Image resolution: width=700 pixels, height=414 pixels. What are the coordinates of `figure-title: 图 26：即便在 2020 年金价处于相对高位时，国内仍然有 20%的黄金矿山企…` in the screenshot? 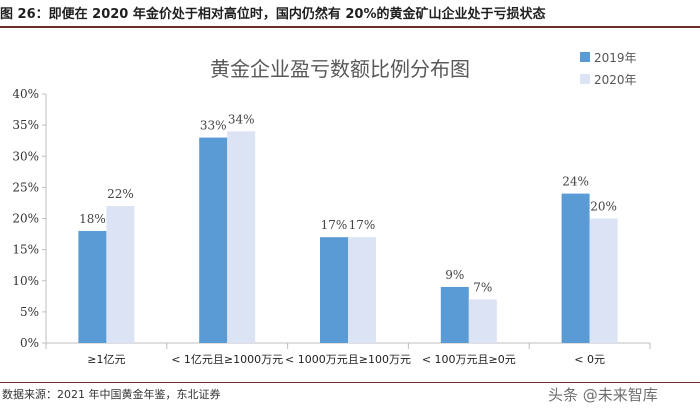 It's located at (273, 14).